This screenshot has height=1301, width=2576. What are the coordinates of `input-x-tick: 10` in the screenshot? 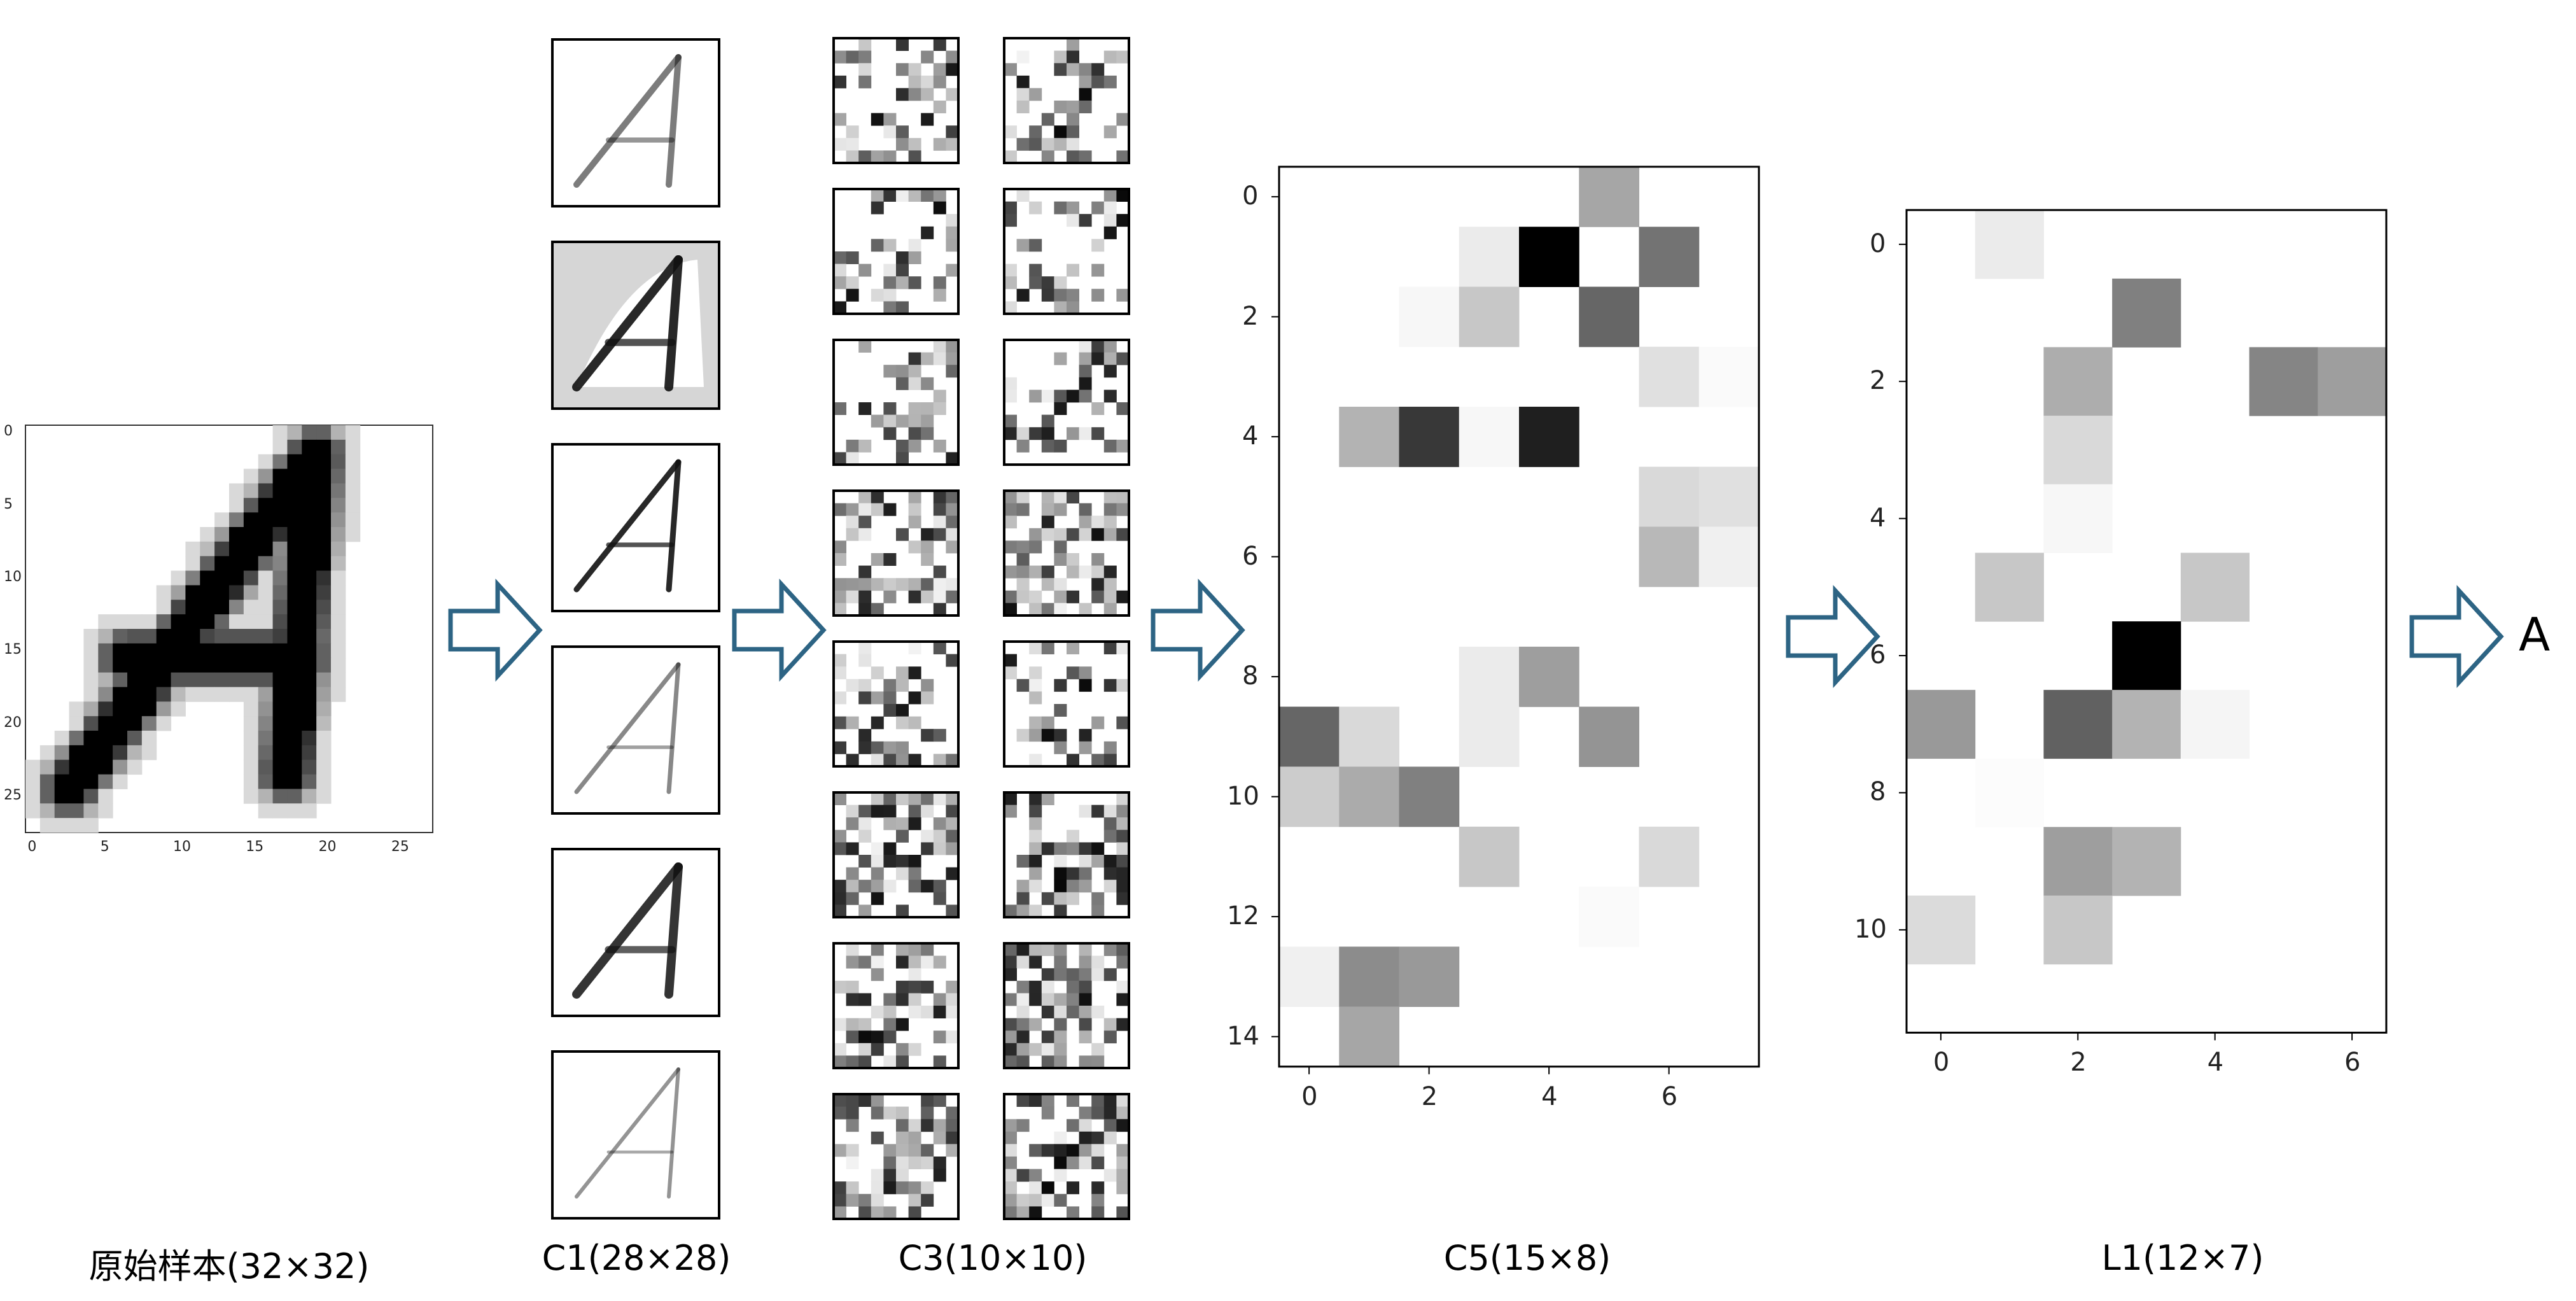 It's located at (182, 847).